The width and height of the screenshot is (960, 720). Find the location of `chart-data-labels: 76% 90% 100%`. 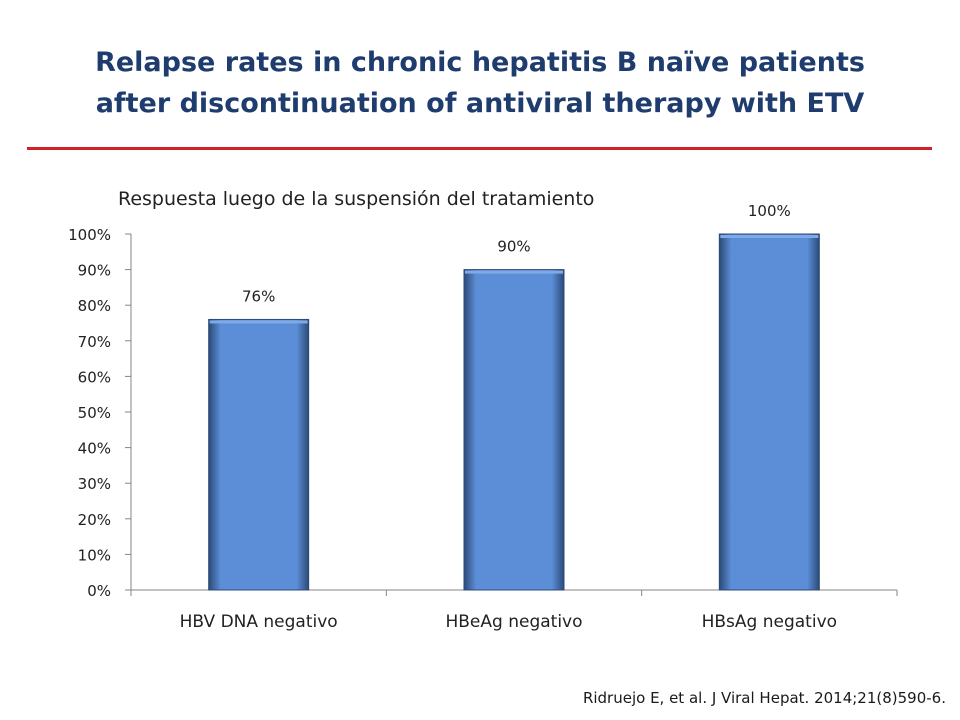

chart-data-labels: 76% 90% 100% is located at coordinates (516, 253).